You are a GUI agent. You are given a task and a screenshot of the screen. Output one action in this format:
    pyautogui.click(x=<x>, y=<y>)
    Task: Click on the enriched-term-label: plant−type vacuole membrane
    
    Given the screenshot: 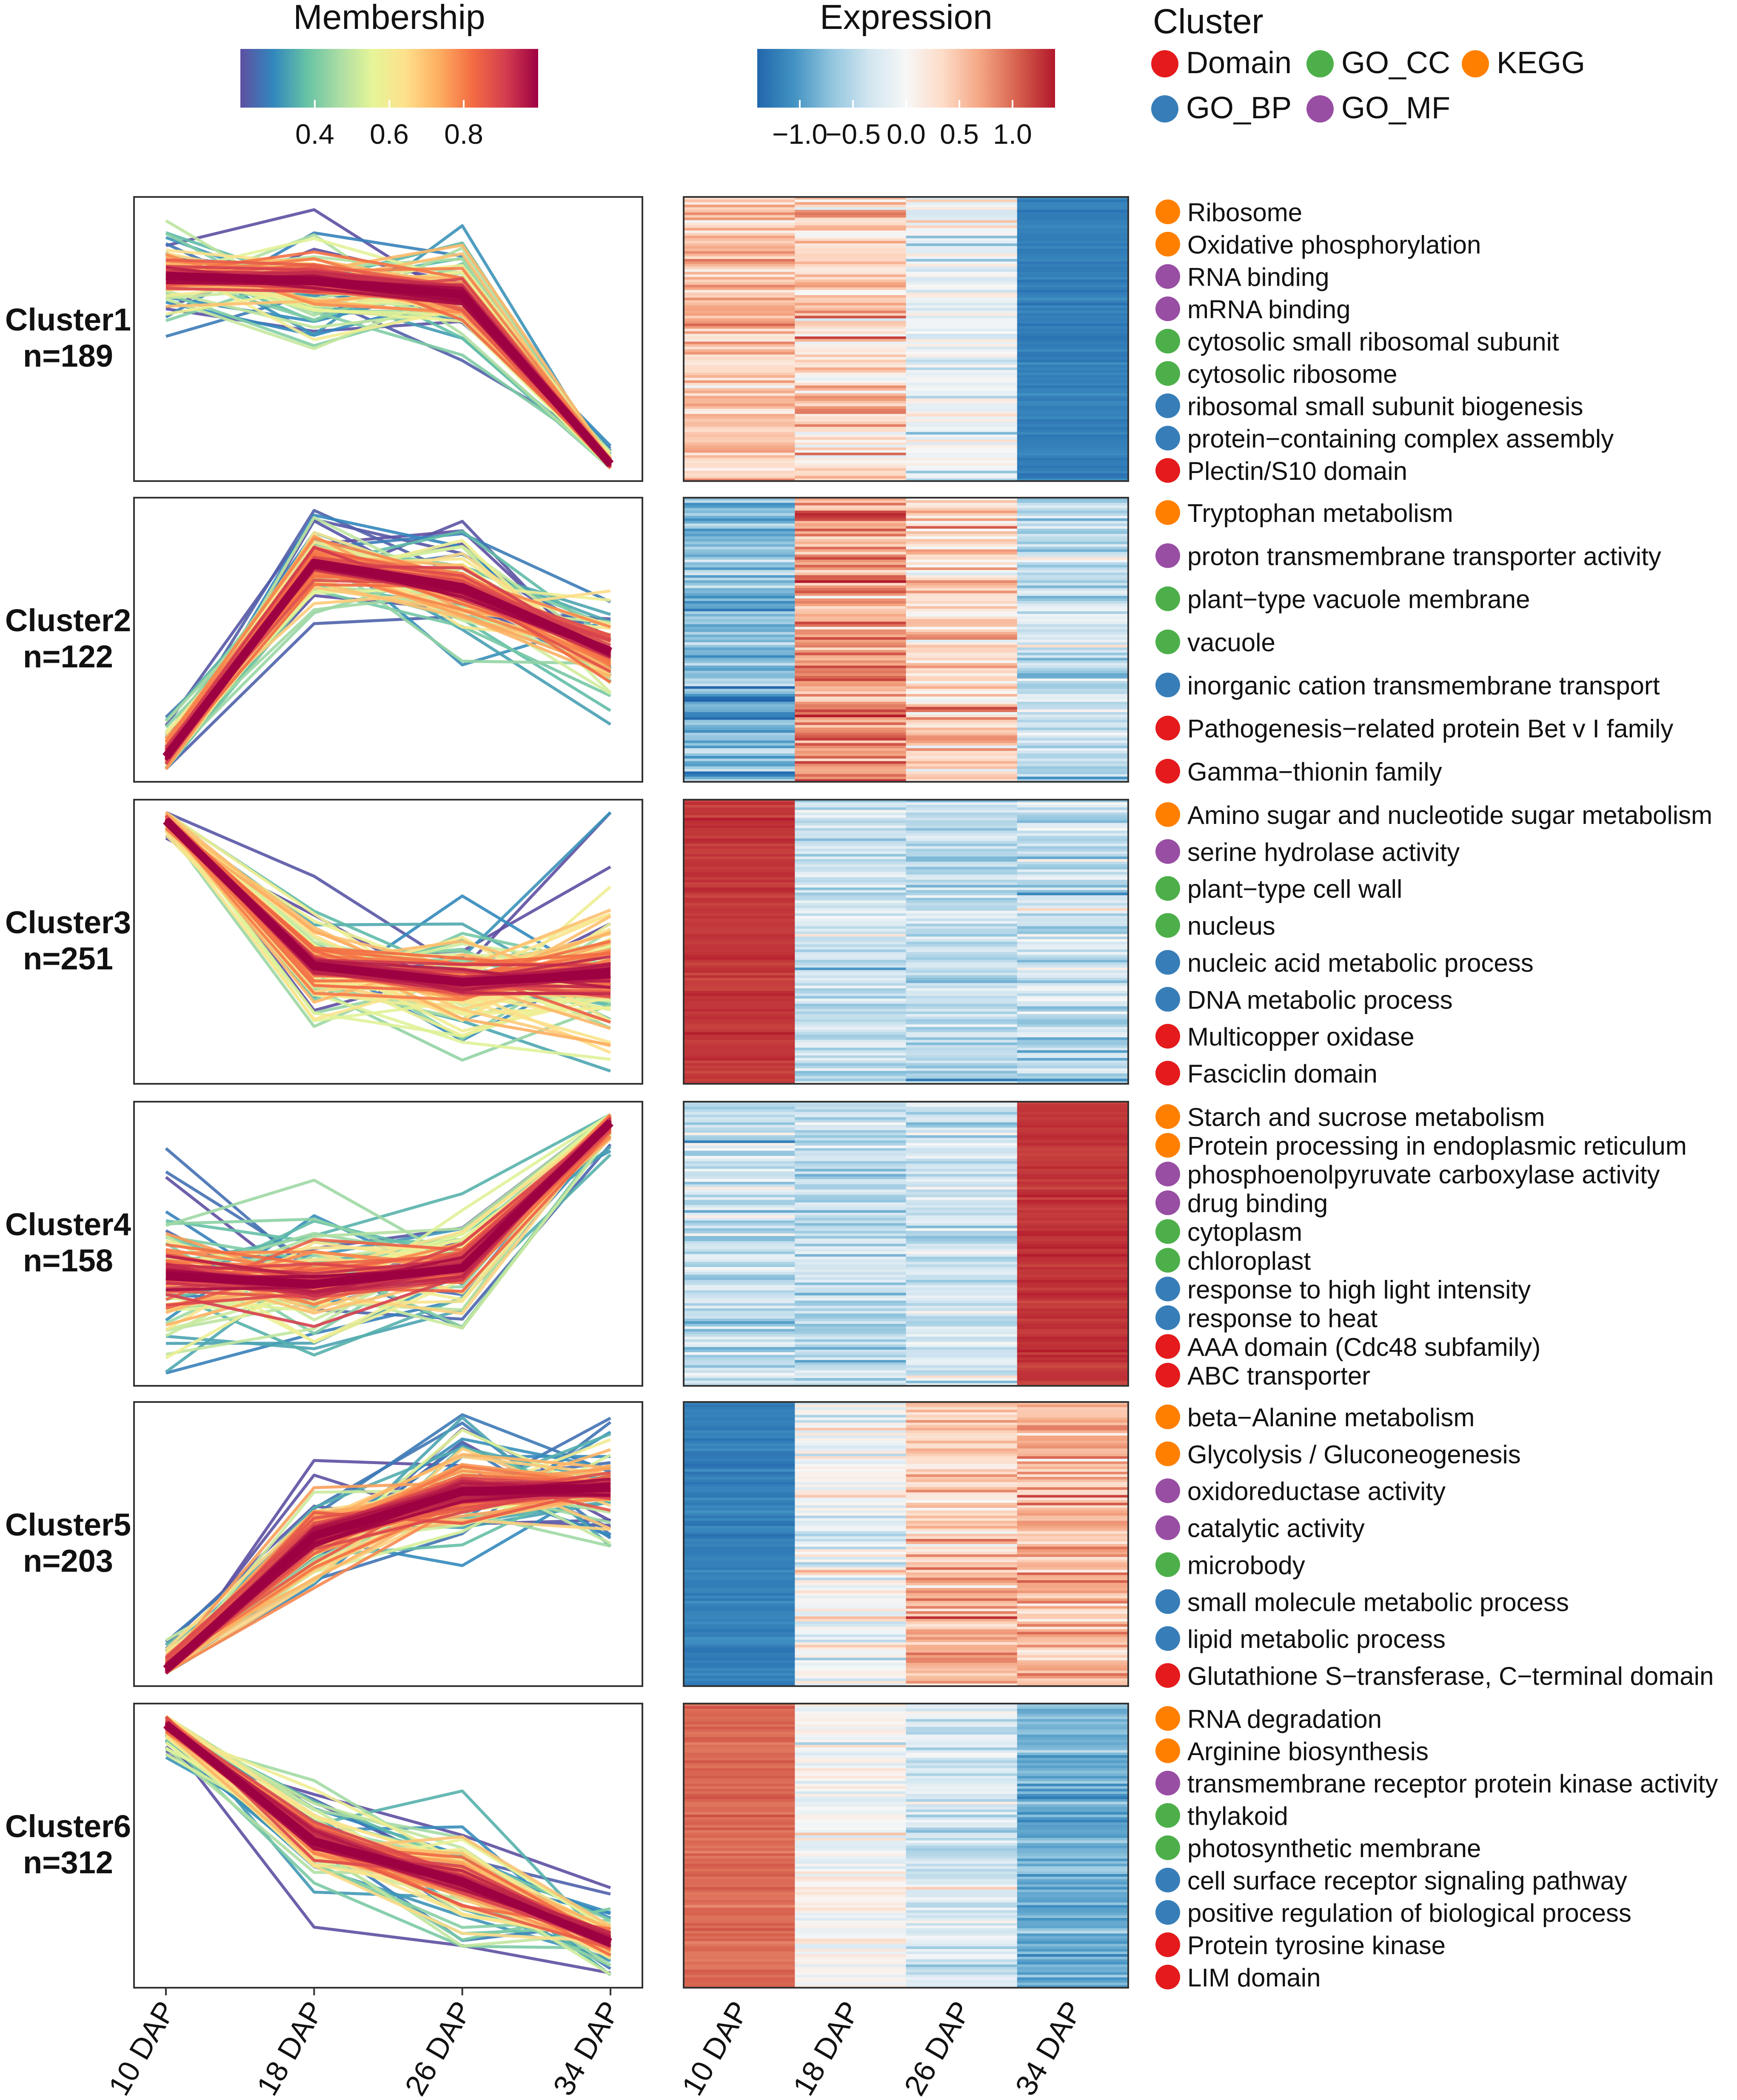 What is the action you would take?
    pyautogui.click(x=1358, y=599)
    